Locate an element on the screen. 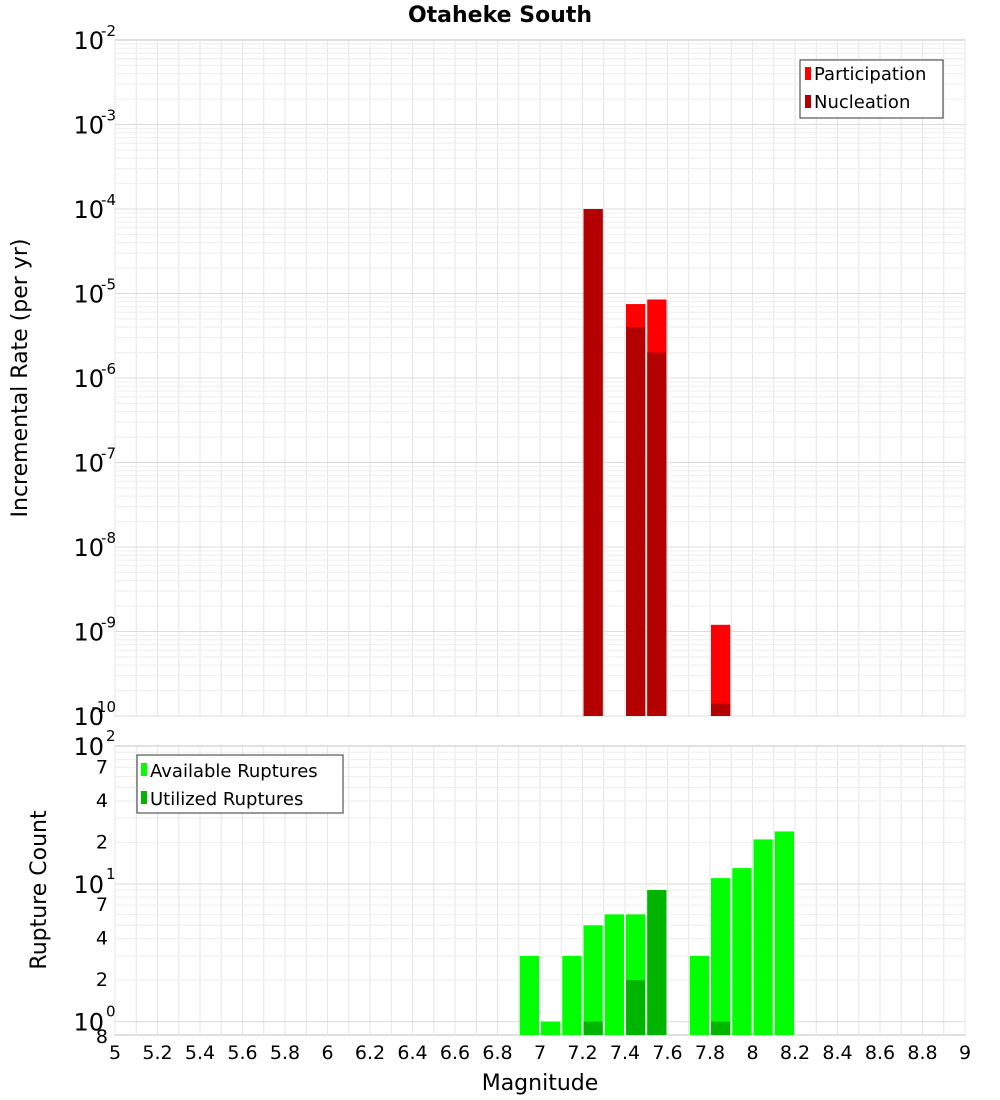  x-tick-label: 8 is located at coordinates (752, 1053).